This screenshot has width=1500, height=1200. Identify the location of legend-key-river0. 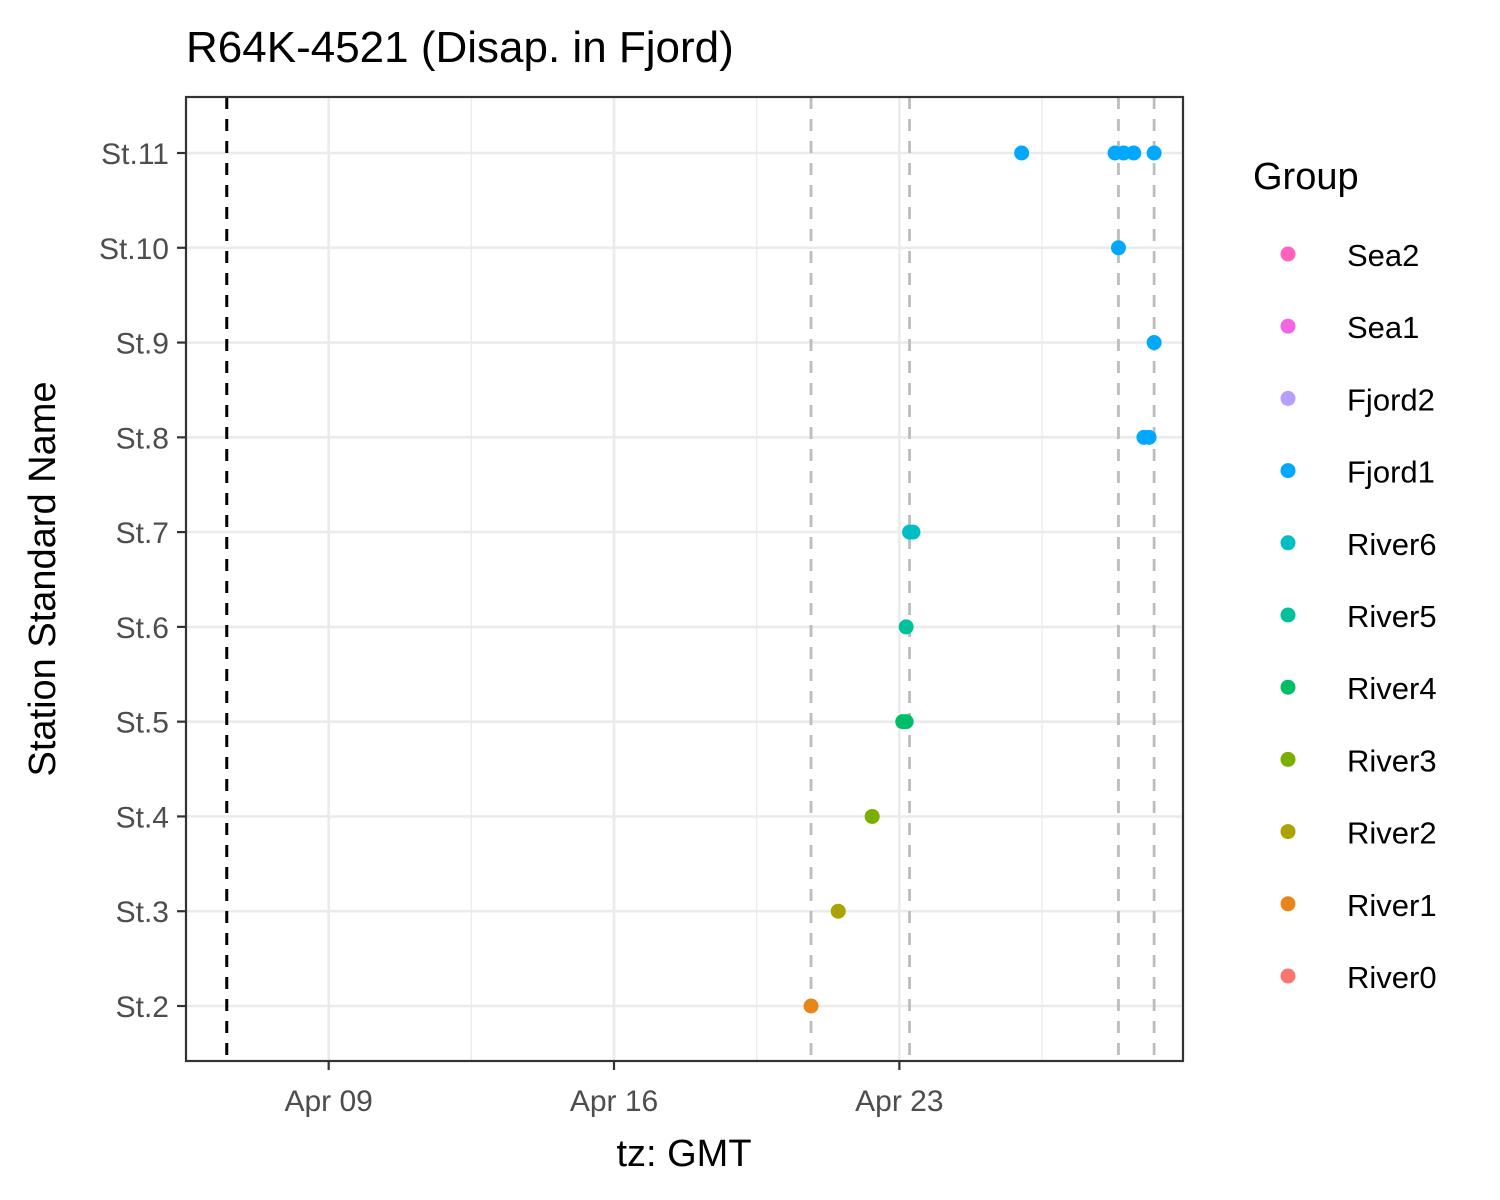
(1288, 976).